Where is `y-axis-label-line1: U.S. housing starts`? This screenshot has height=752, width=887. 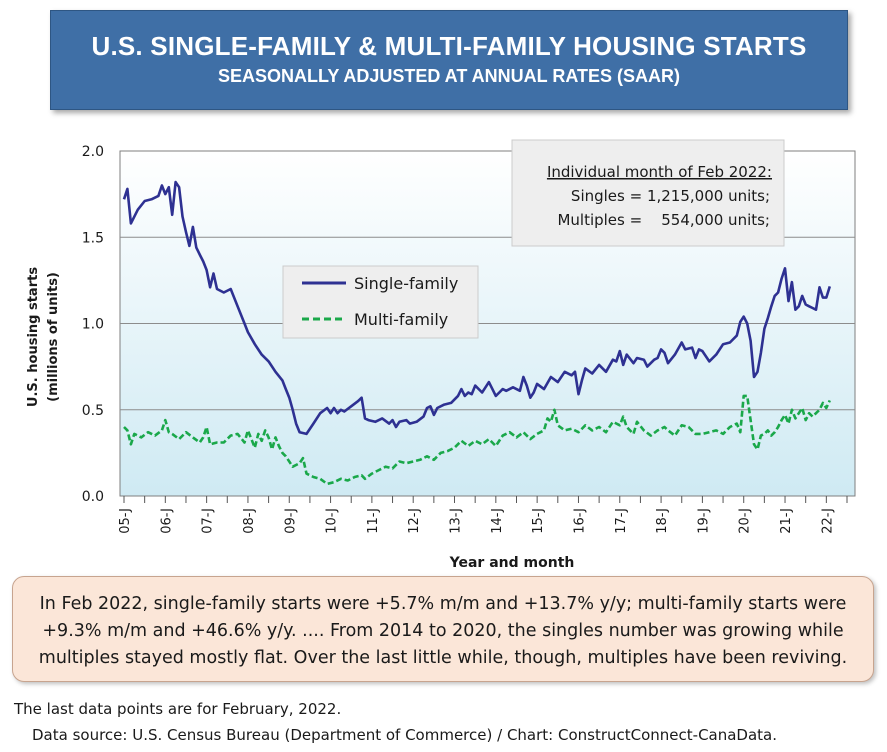 y-axis-label-line1: U.S. housing starts is located at coordinates (33, 337).